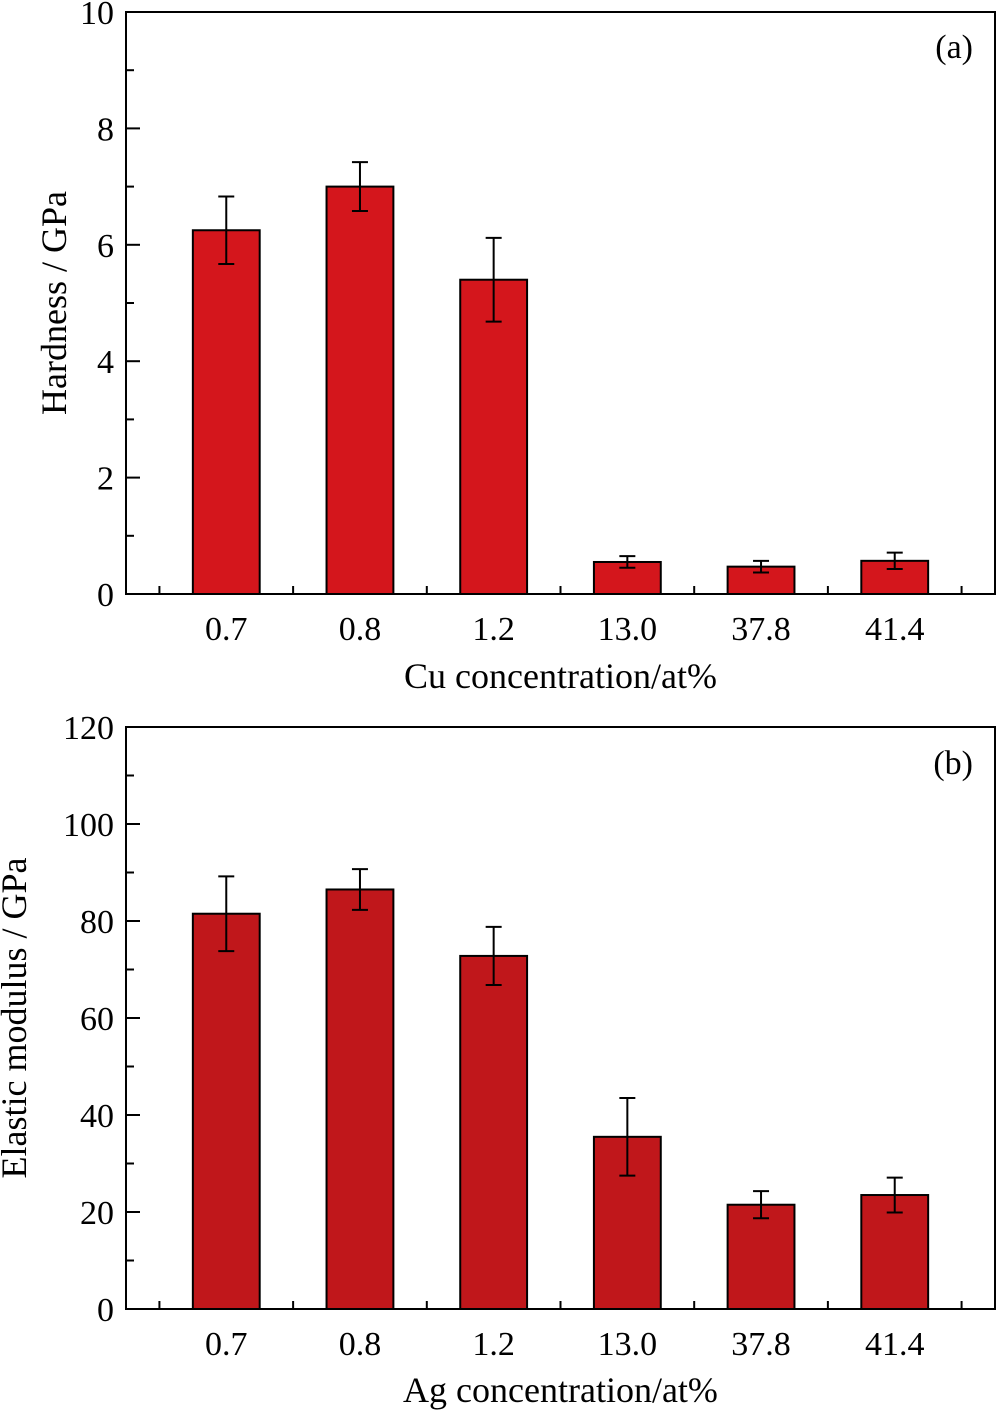 Image resolution: width=1000 pixels, height=1417 pixels. I want to click on y-tick-label: 8, so click(105, 129).